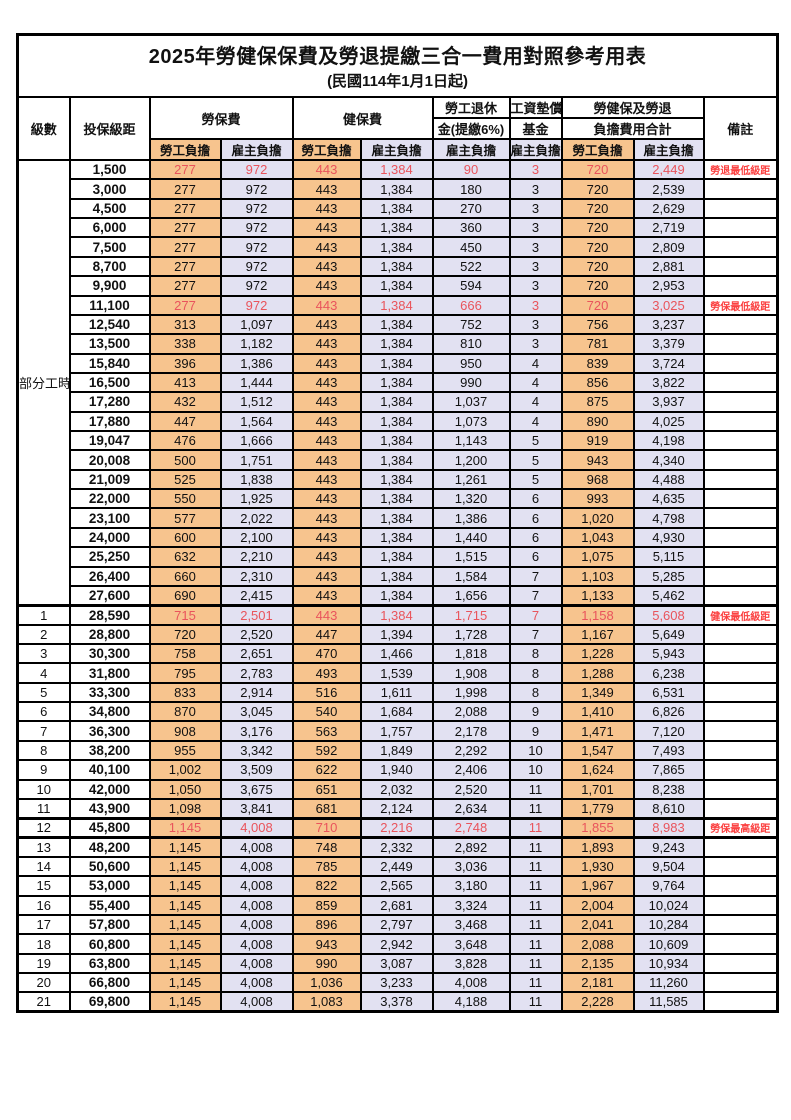  Describe the element at coordinates (668, 286) in the screenshot. I see `total-employer-cell: 2,953` at that location.